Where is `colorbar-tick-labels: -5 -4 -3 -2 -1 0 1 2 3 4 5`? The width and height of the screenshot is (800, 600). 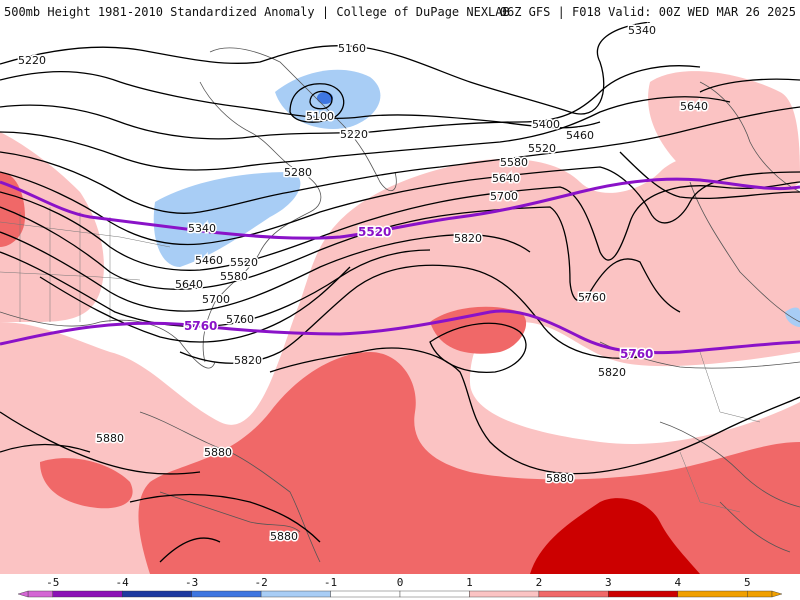 colorbar-tick-labels: -5 -4 -3 -2 -1 0 1 2 3 4 5 is located at coordinates (398, 582).